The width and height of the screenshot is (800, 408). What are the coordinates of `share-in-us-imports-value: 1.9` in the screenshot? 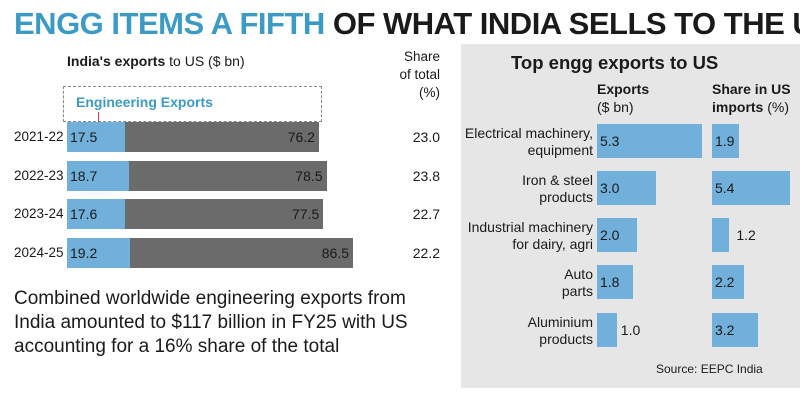 It's located at (725, 141).